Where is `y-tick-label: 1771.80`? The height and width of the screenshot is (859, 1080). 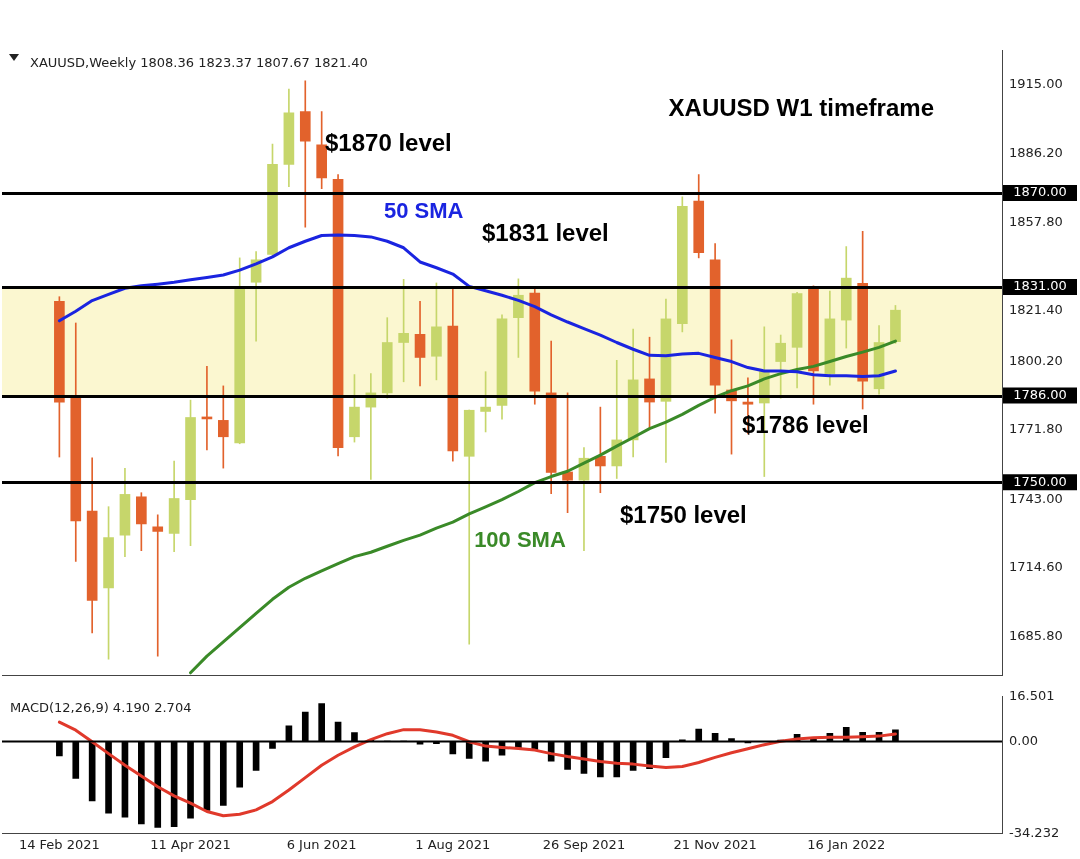 y-tick-label: 1771.80 is located at coordinates (1036, 429).